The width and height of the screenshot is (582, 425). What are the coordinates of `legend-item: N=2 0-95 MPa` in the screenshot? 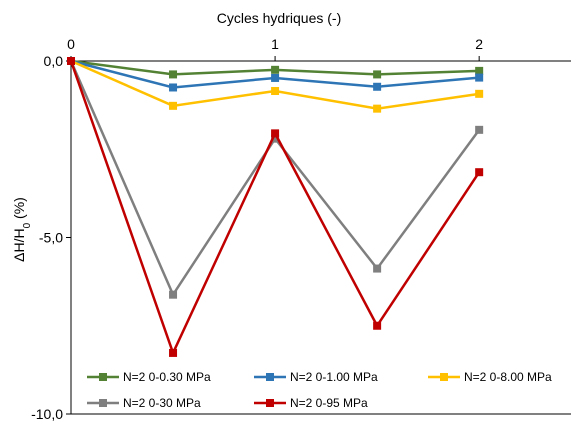 It's located at (311, 403).